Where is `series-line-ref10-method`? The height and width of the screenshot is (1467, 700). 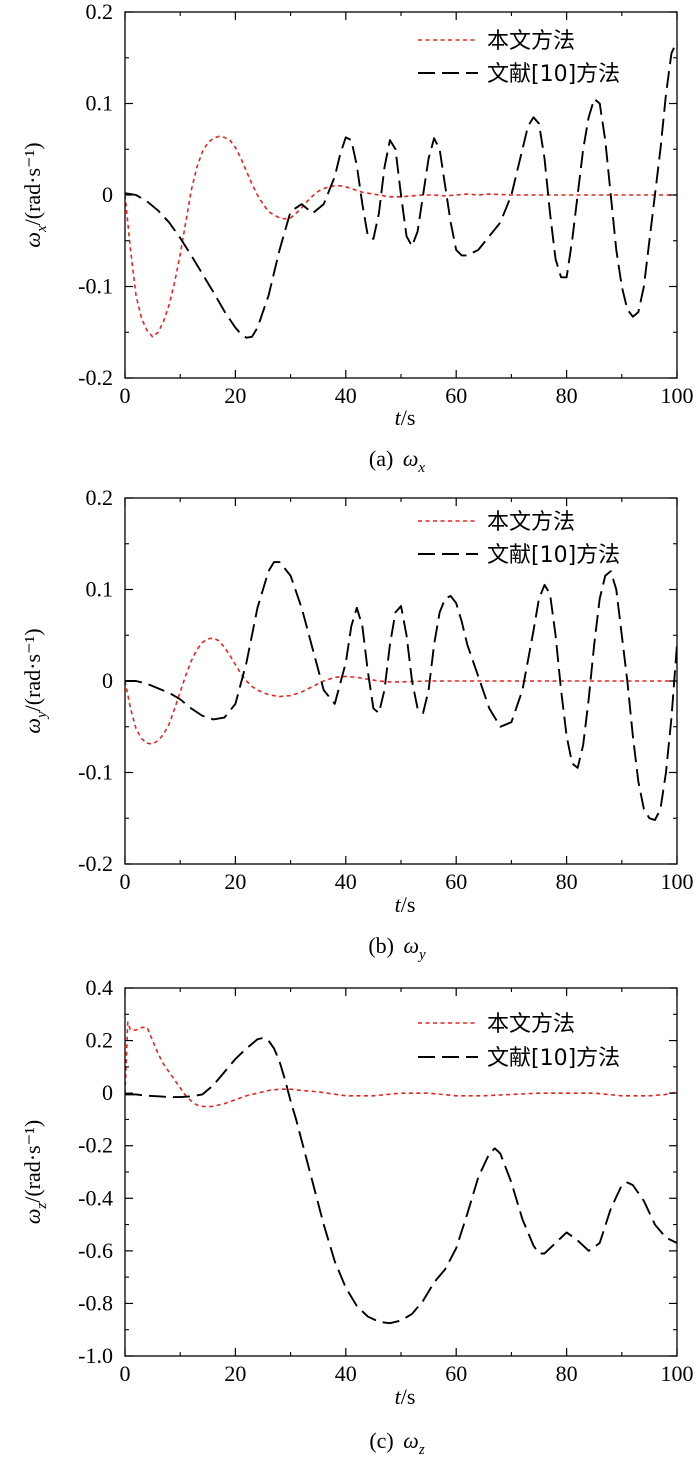
series-line-ref10-method is located at coordinates (401, 691).